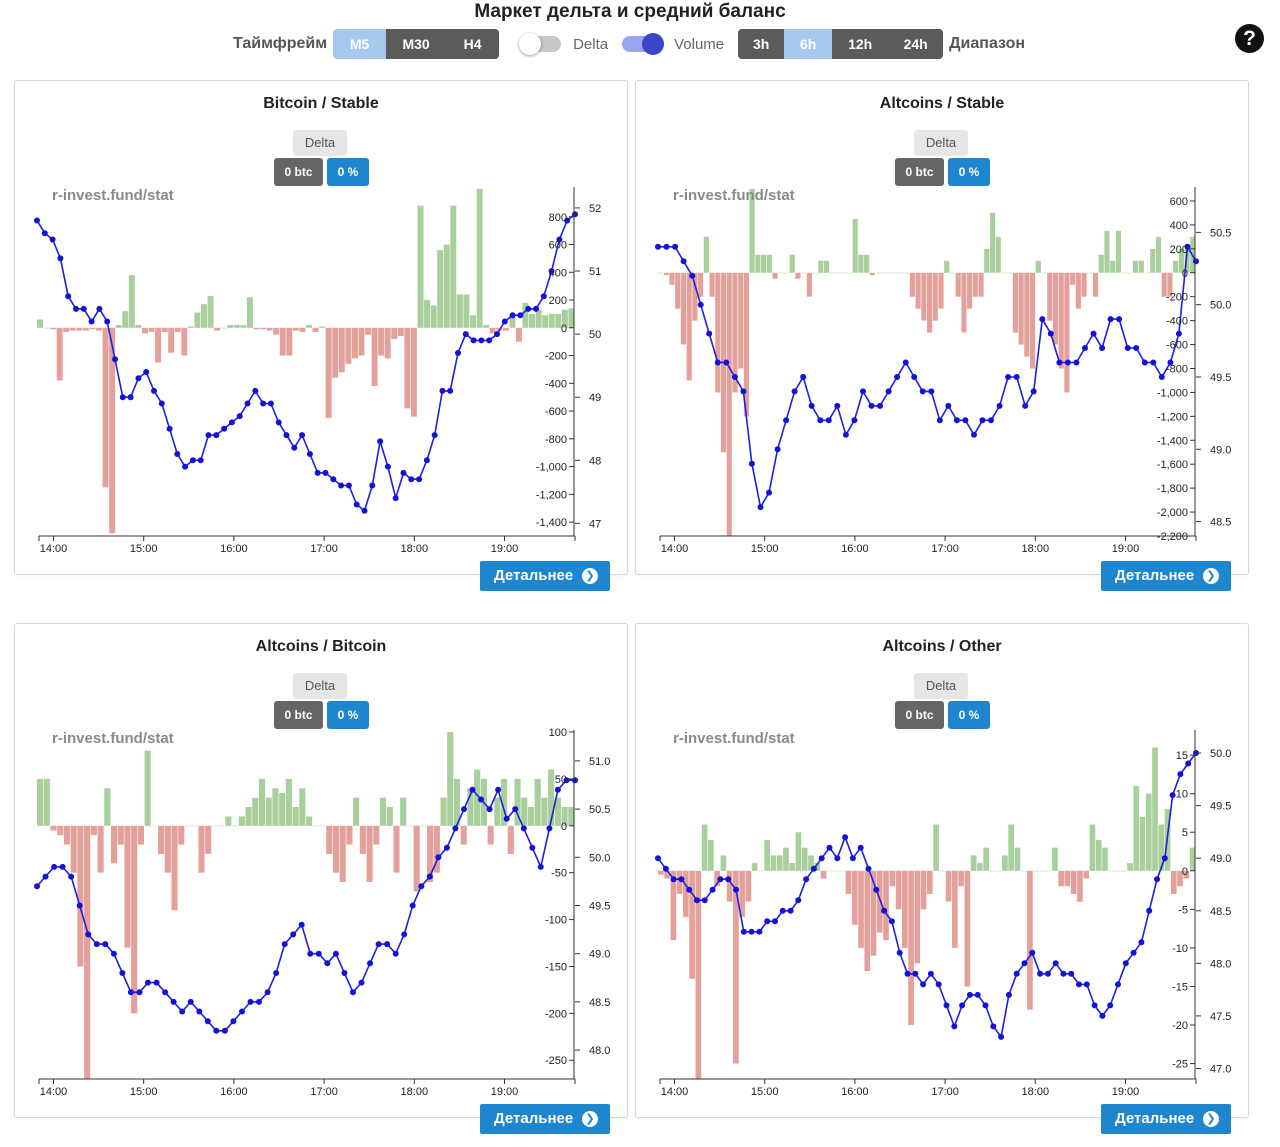 Image resolution: width=1280 pixels, height=1147 pixels. What do you see at coordinates (860, 44) in the screenshot?
I see `range-12h-button: 12h` at bounding box center [860, 44].